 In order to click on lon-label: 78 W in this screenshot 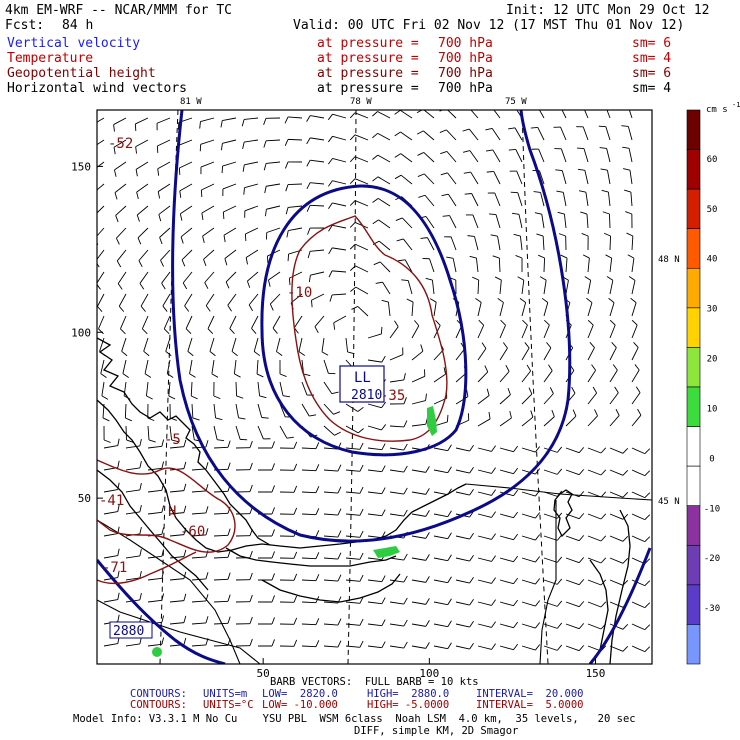, I will do `click(361, 102)`.